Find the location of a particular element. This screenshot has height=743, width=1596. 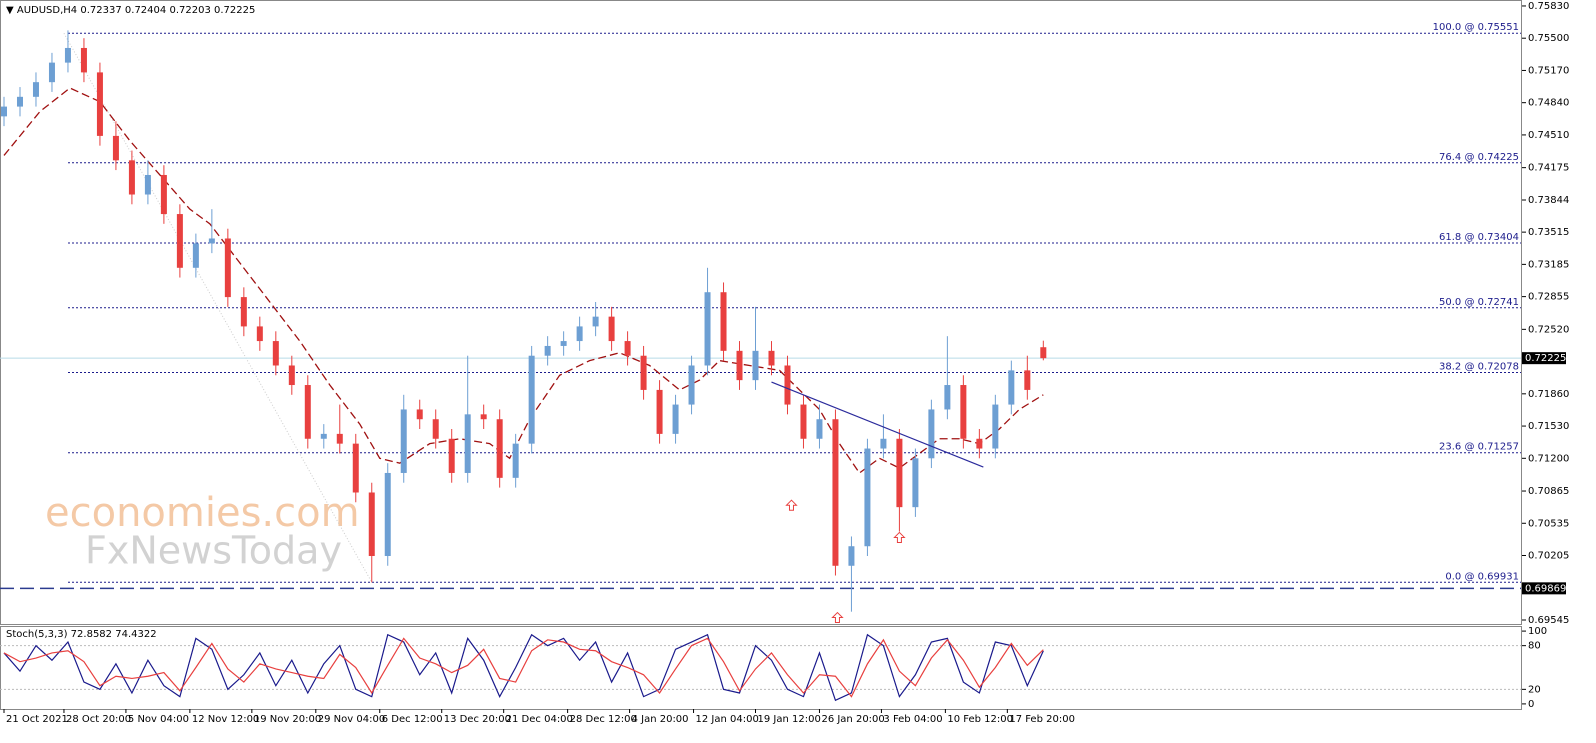

y-tick-label: 0.71860 is located at coordinates (1548, 394).